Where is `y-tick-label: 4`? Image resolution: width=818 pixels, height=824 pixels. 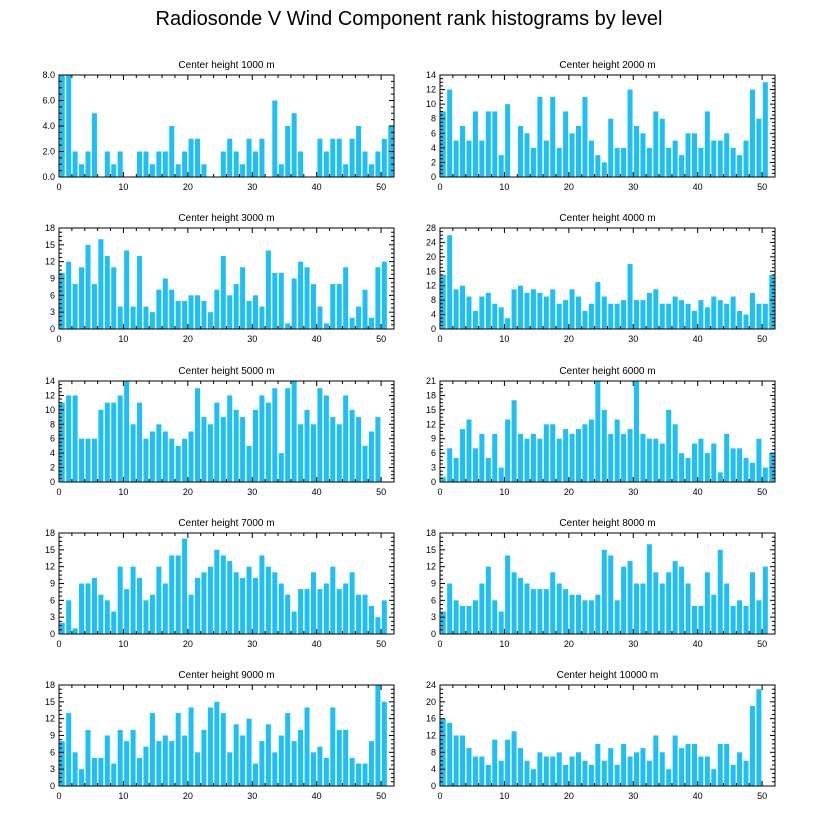
y-tick-label: 4 is located at coordinates (433, 148).